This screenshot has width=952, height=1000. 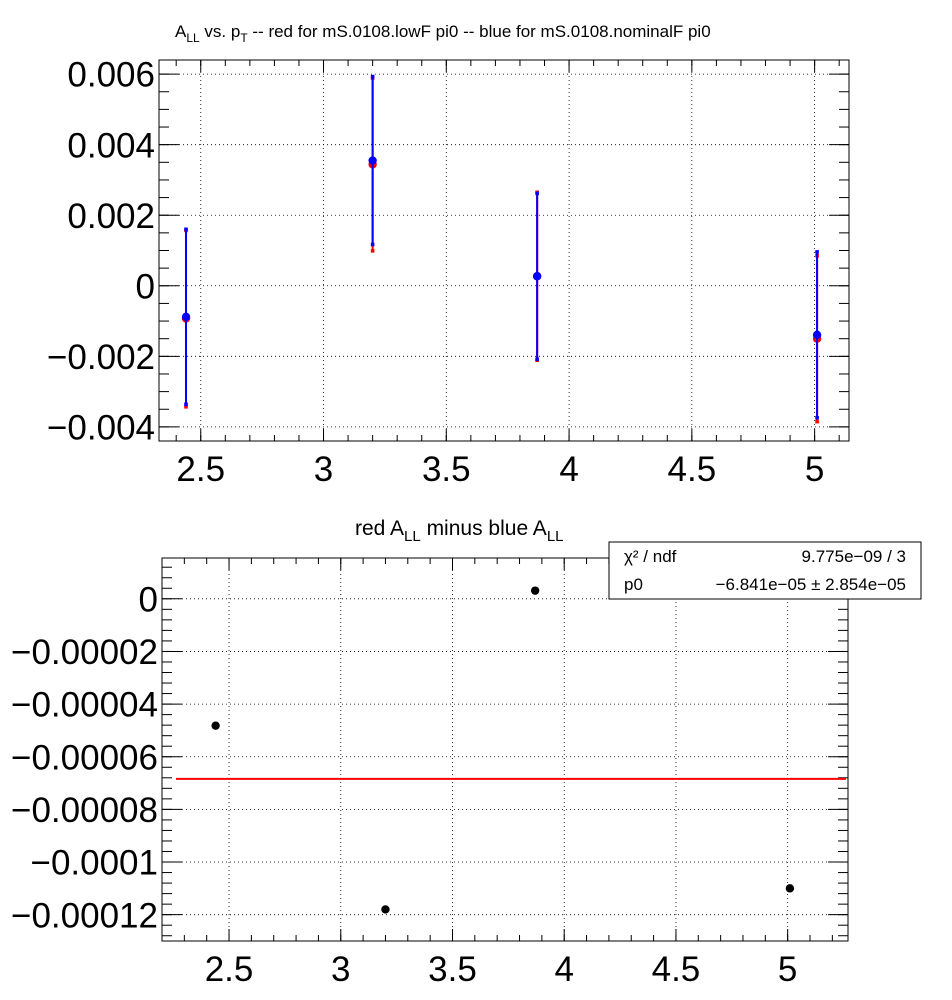 I want to click on stats-box-frame, so click(x=765, y=570).